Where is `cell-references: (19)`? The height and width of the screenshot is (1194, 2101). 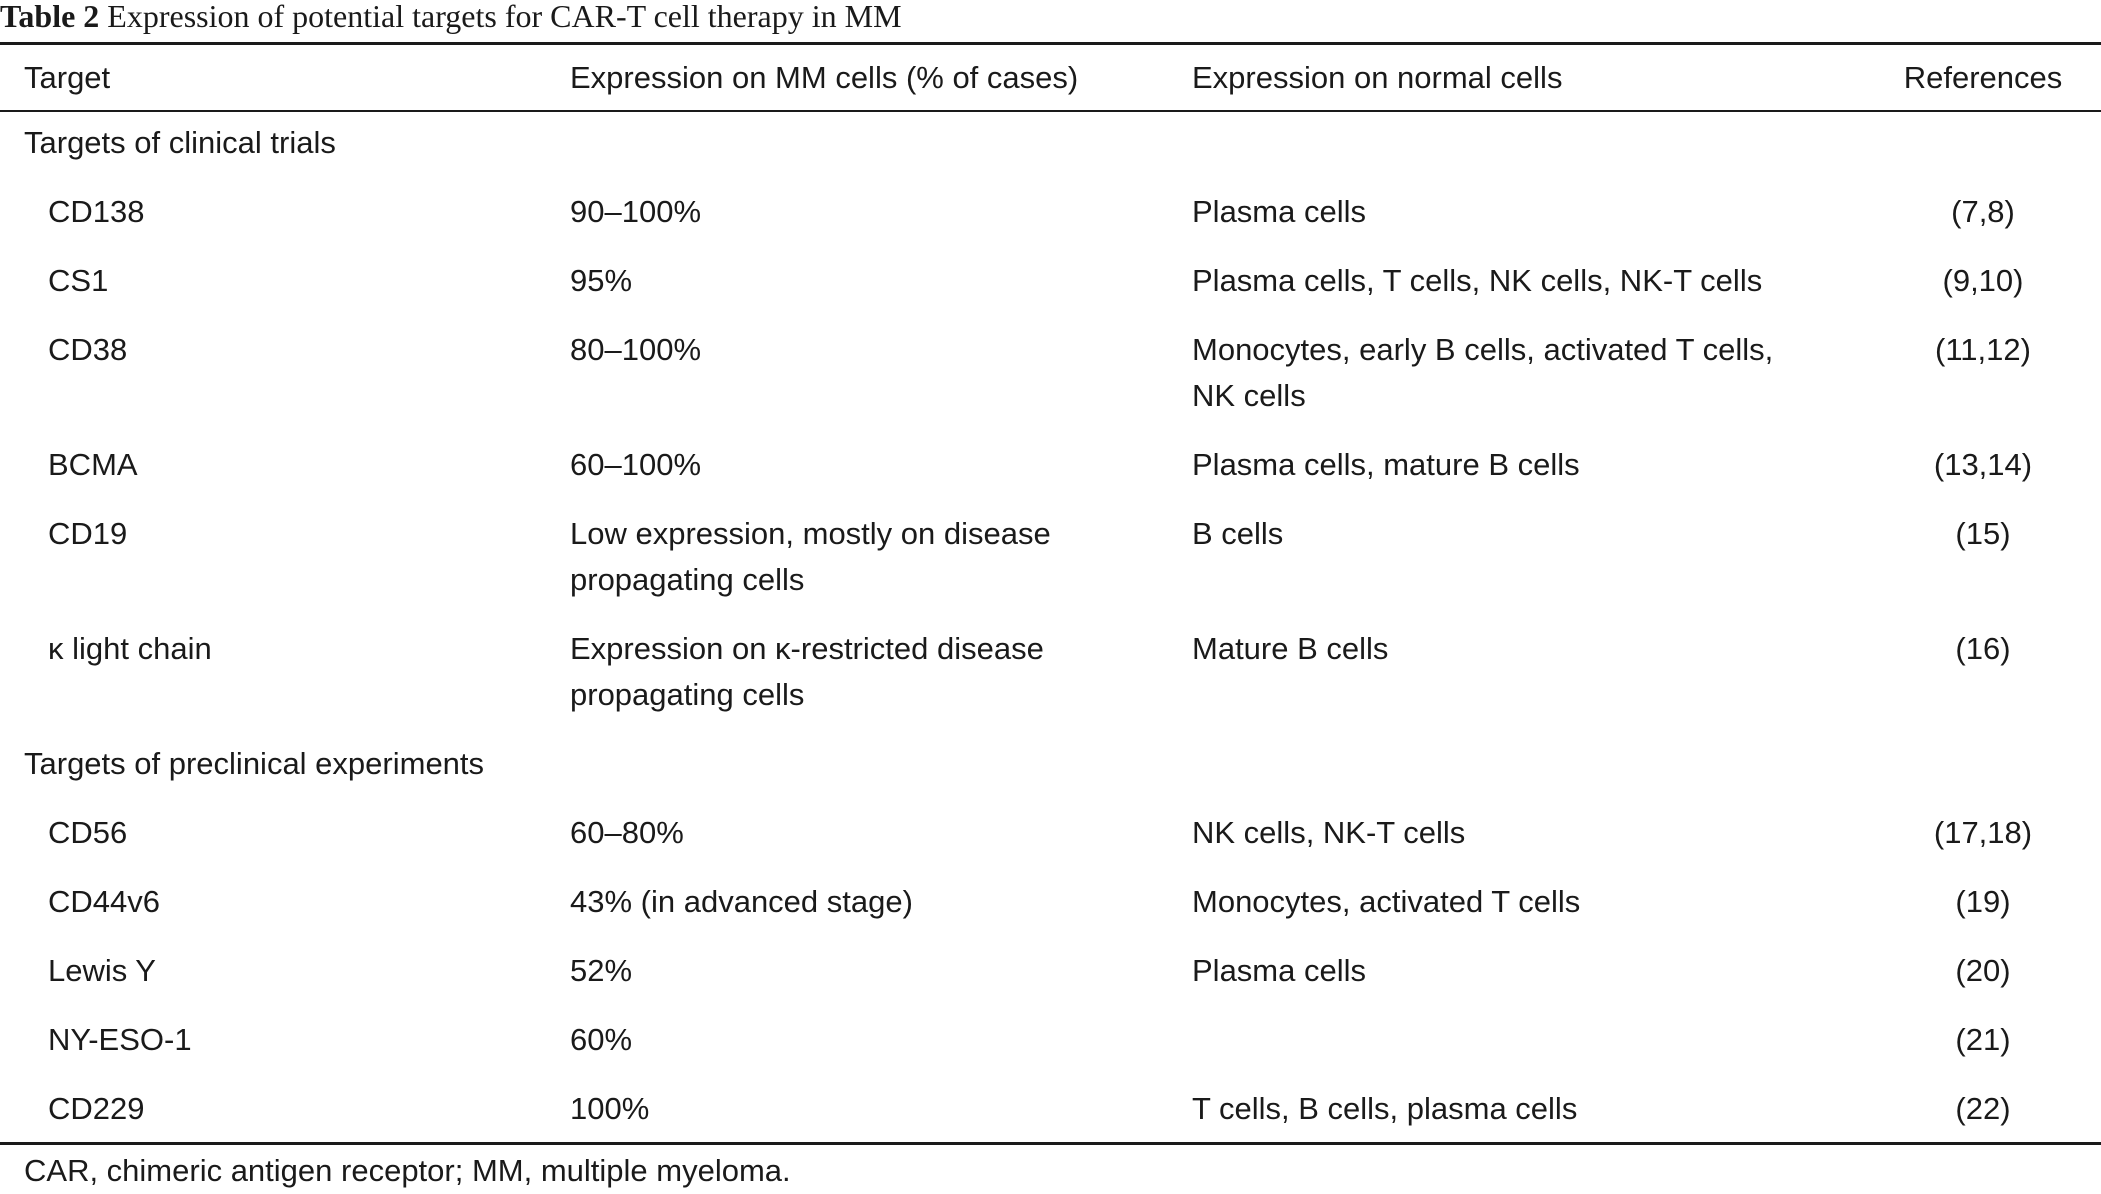
cell-references: (19) is located at coordinates (1983, 901).